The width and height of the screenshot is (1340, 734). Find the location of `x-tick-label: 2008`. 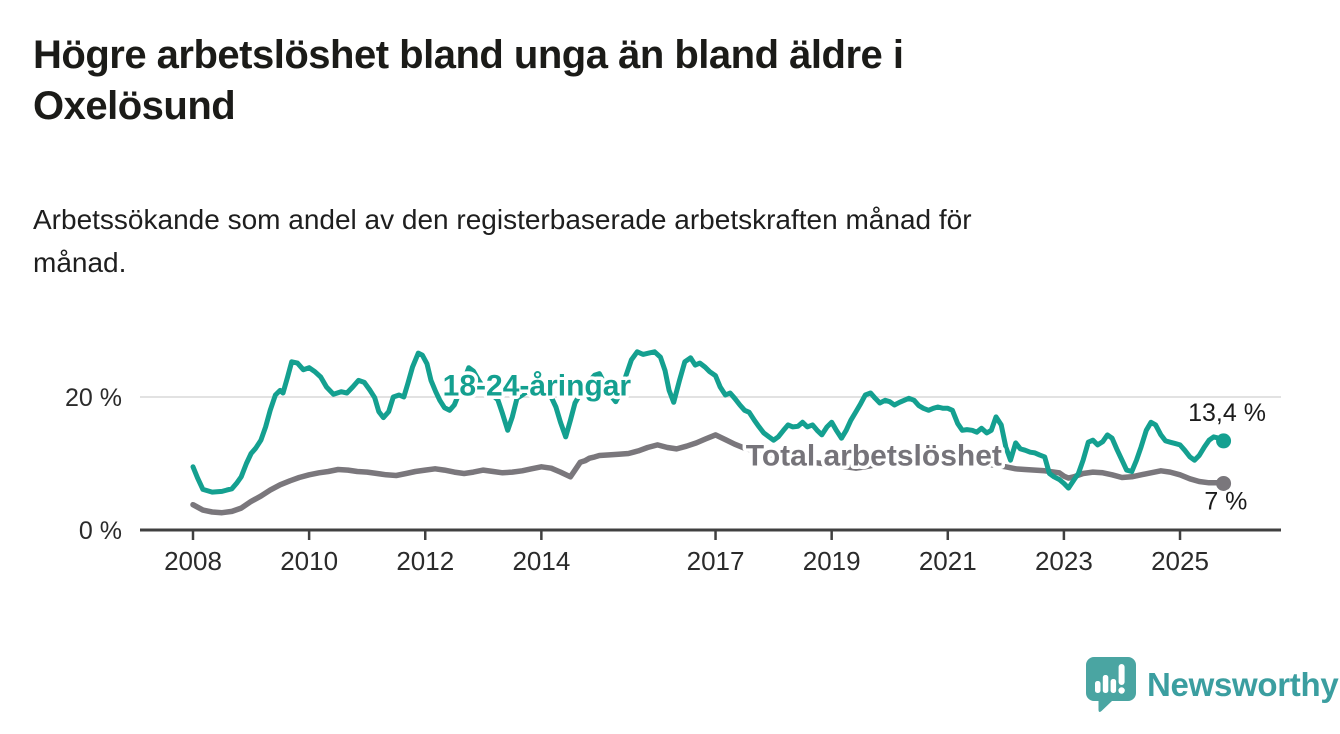

x-tick-label: 2008 is located at coordinates (193, 561).